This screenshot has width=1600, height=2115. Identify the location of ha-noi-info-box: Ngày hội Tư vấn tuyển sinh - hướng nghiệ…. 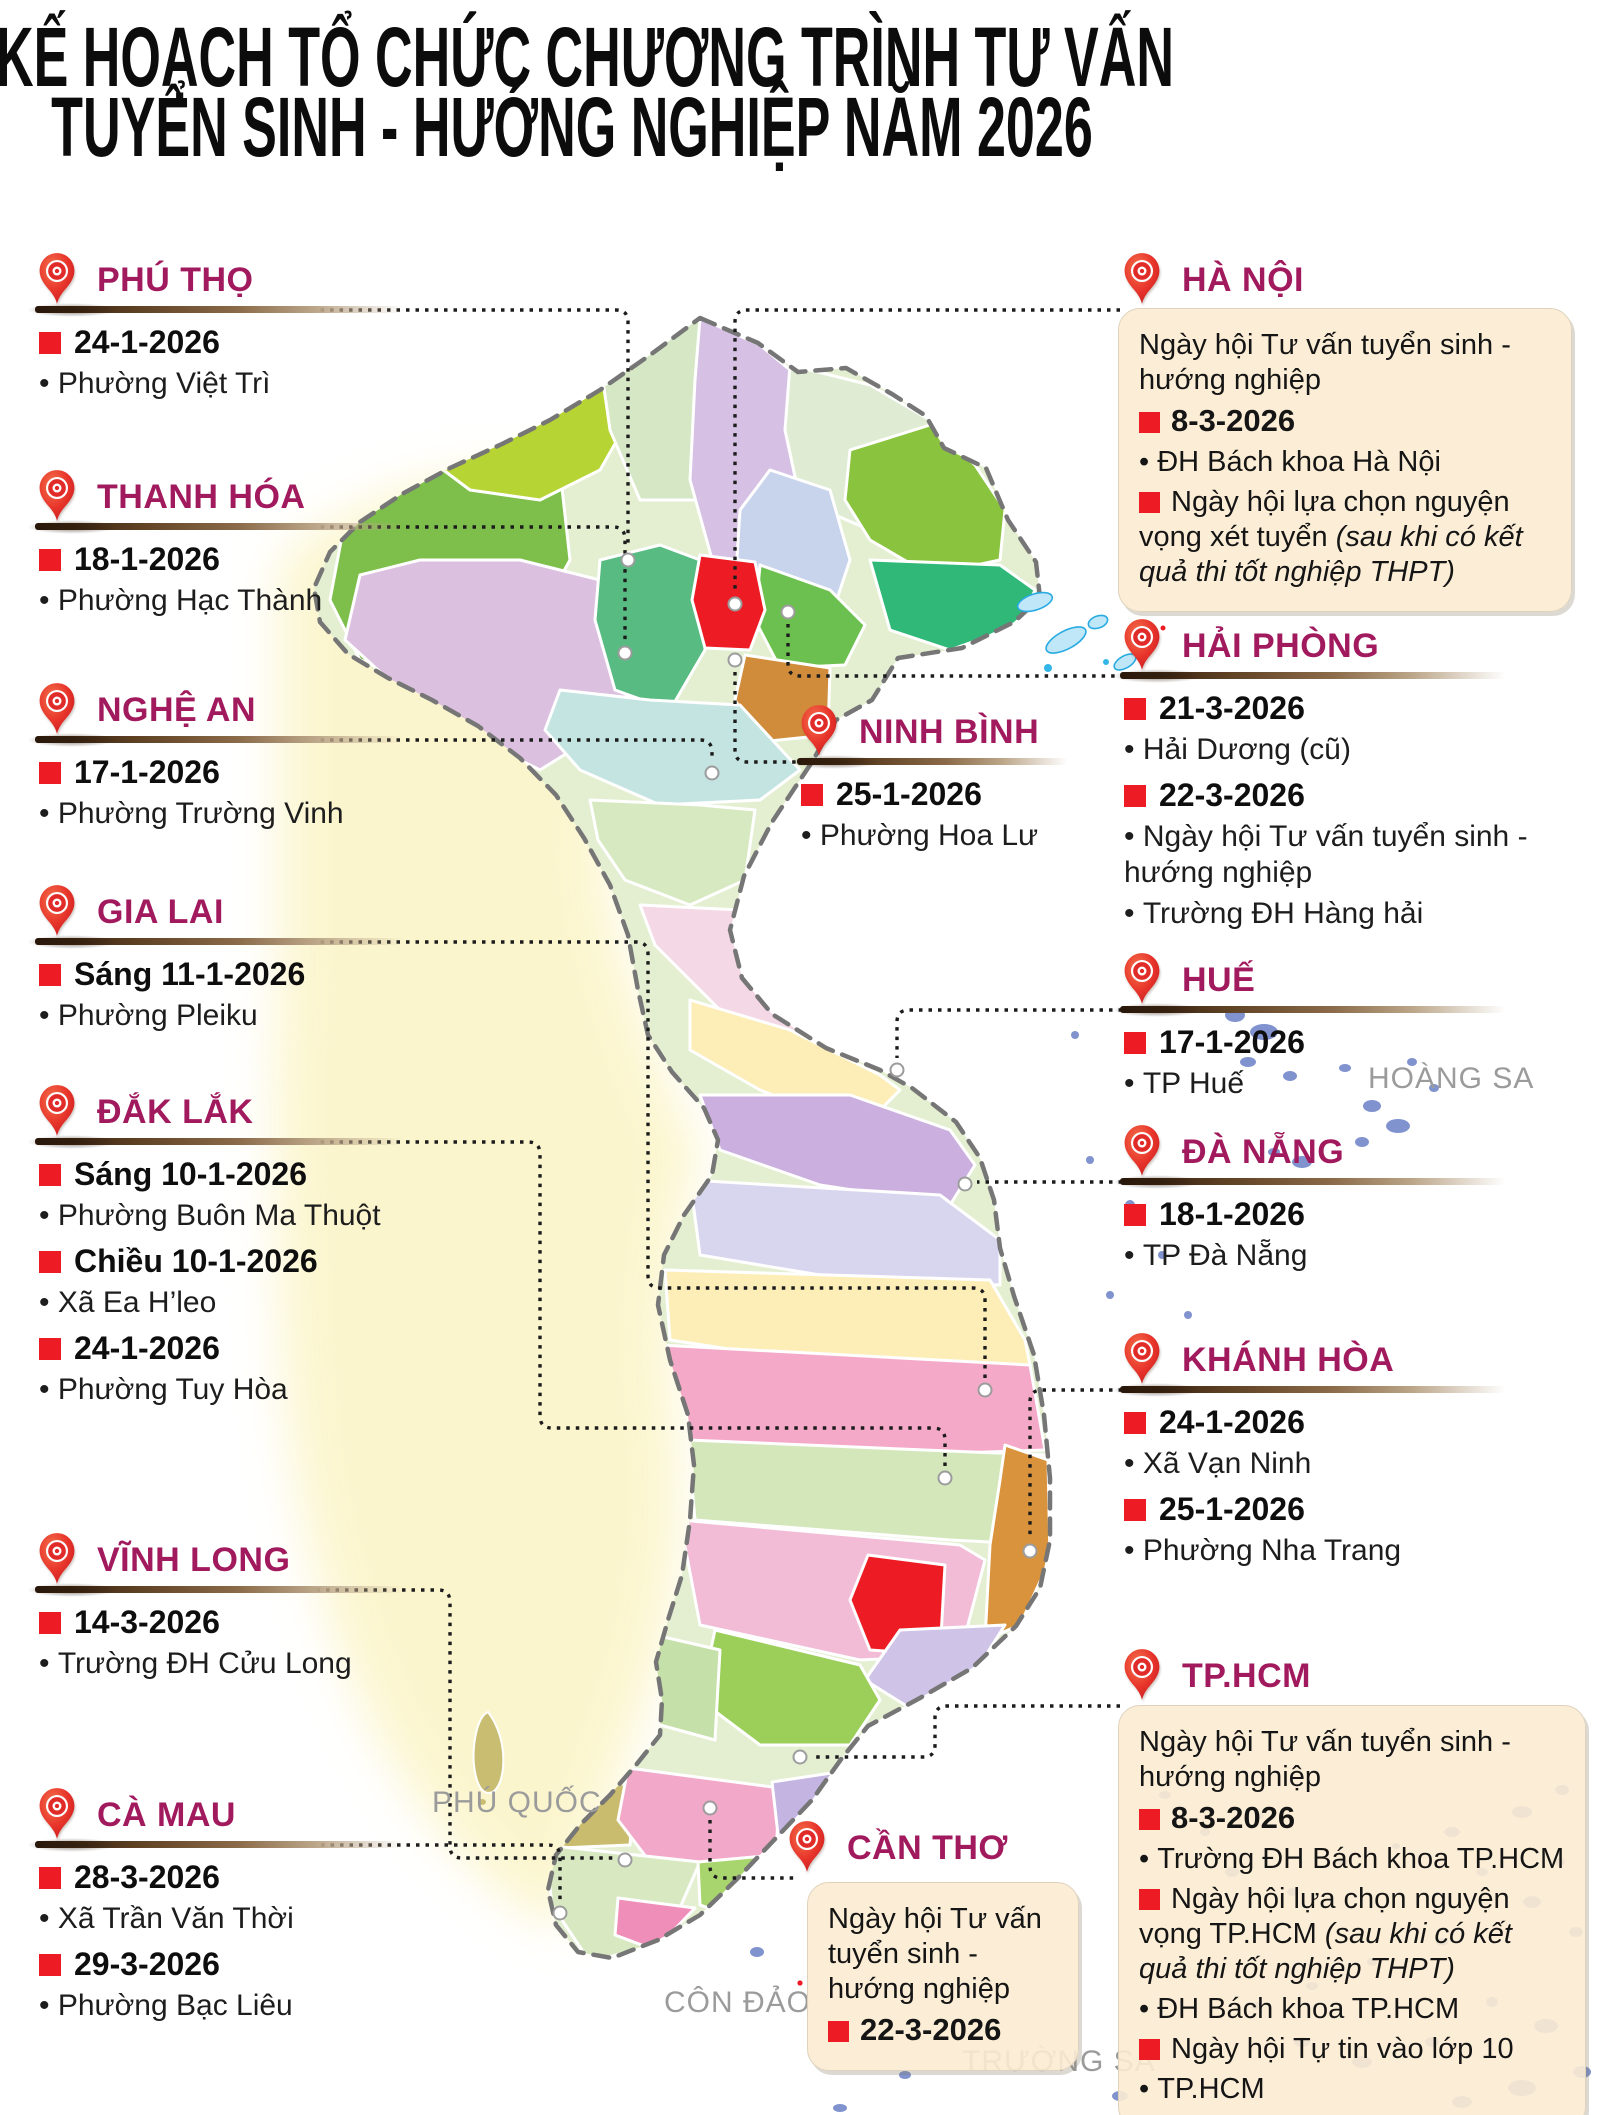
(1345, 460).